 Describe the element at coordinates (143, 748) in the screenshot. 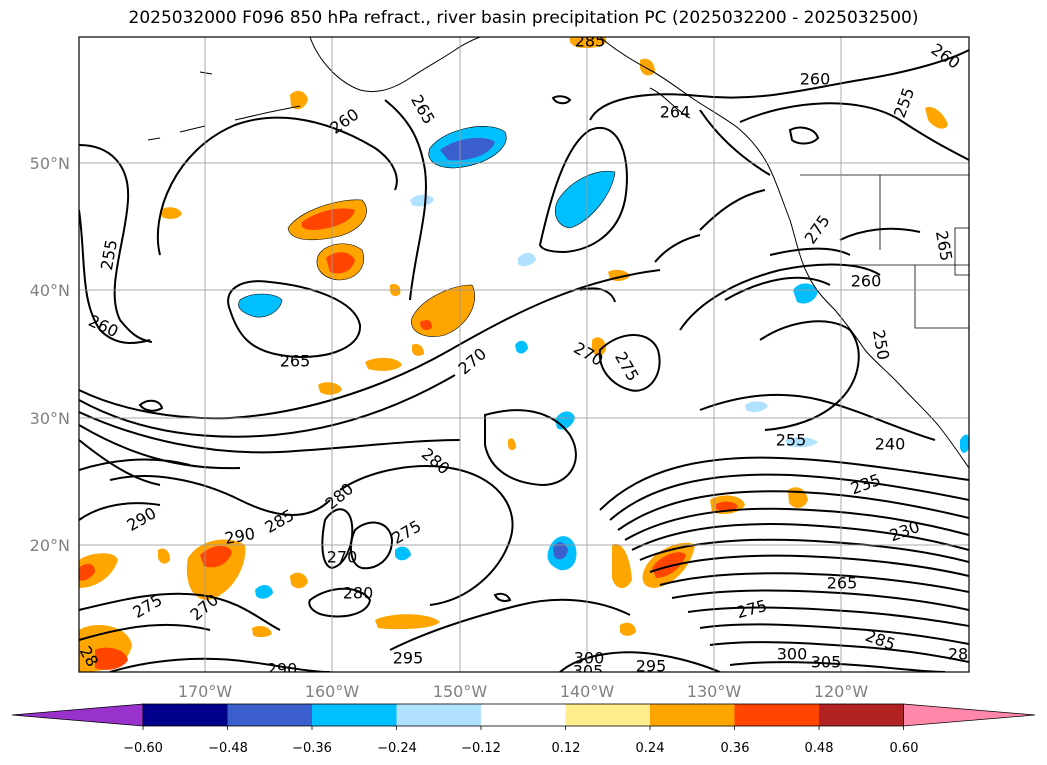

I see `colorbar-tick-label: −0.60` at that location.